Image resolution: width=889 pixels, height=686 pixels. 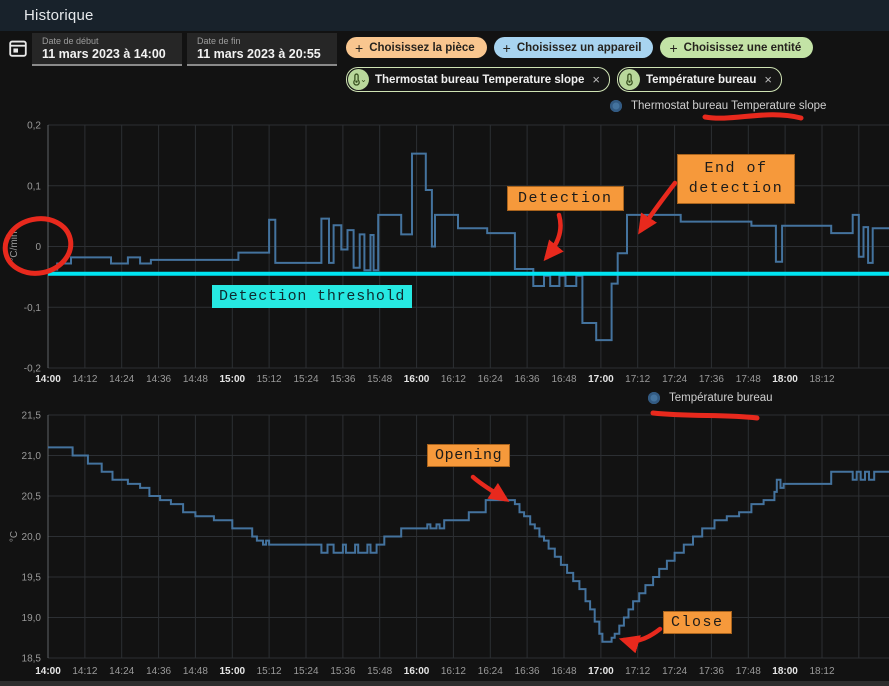 What do you see at coordinates (219, 41) in the screenshot?
I see `end-date-label: Date de fin` at bounding box center [219, 41].